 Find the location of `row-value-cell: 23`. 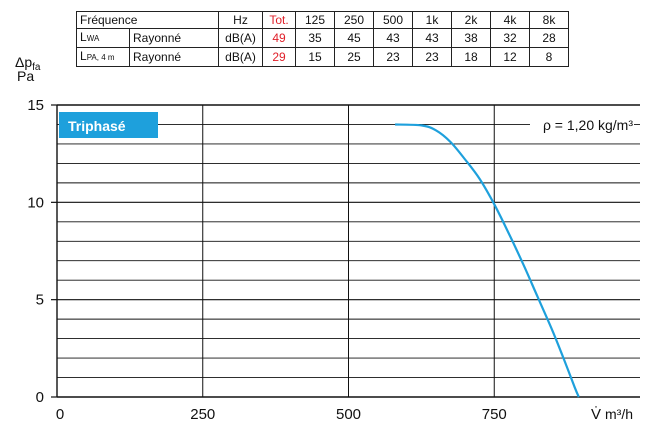

row-value-cell: 23 is located at coordinates (393, 57).